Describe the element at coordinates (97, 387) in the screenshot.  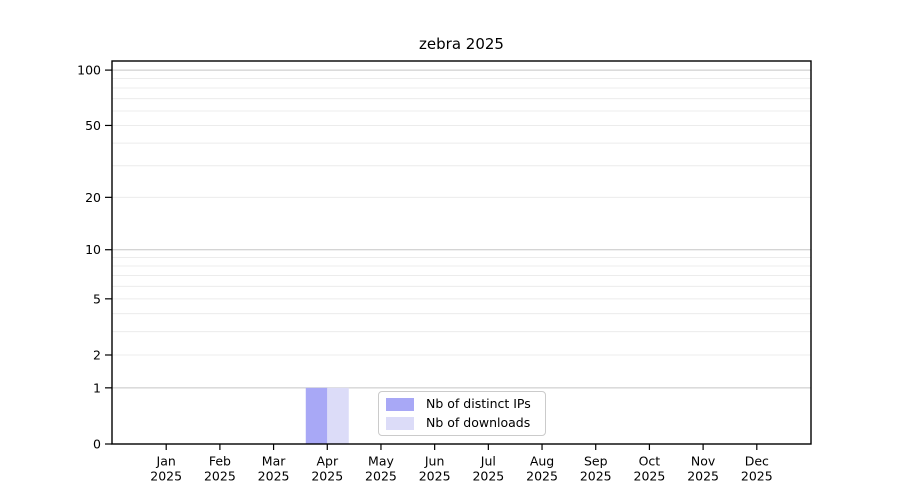
I see `y-tick-label: 1` at that location.